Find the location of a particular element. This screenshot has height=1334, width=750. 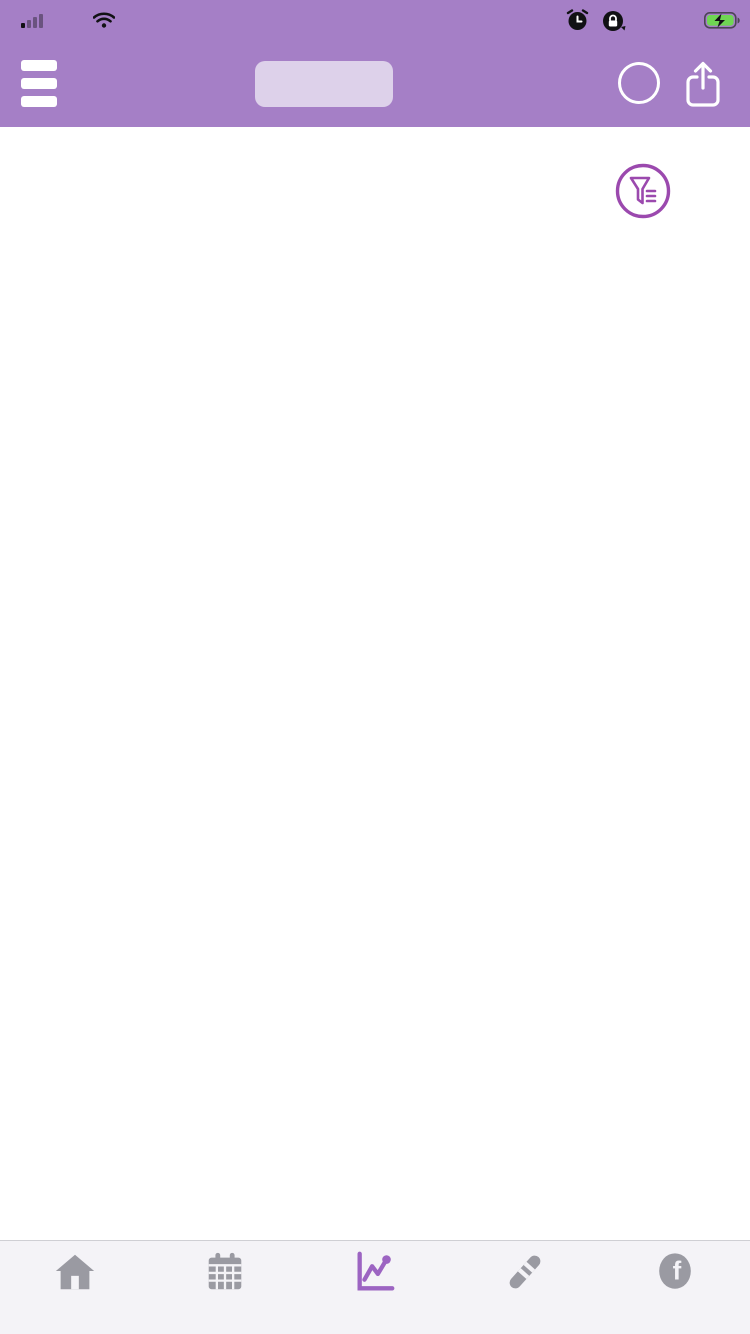

menu-hamburger-button is located at coordinates (39, 83).